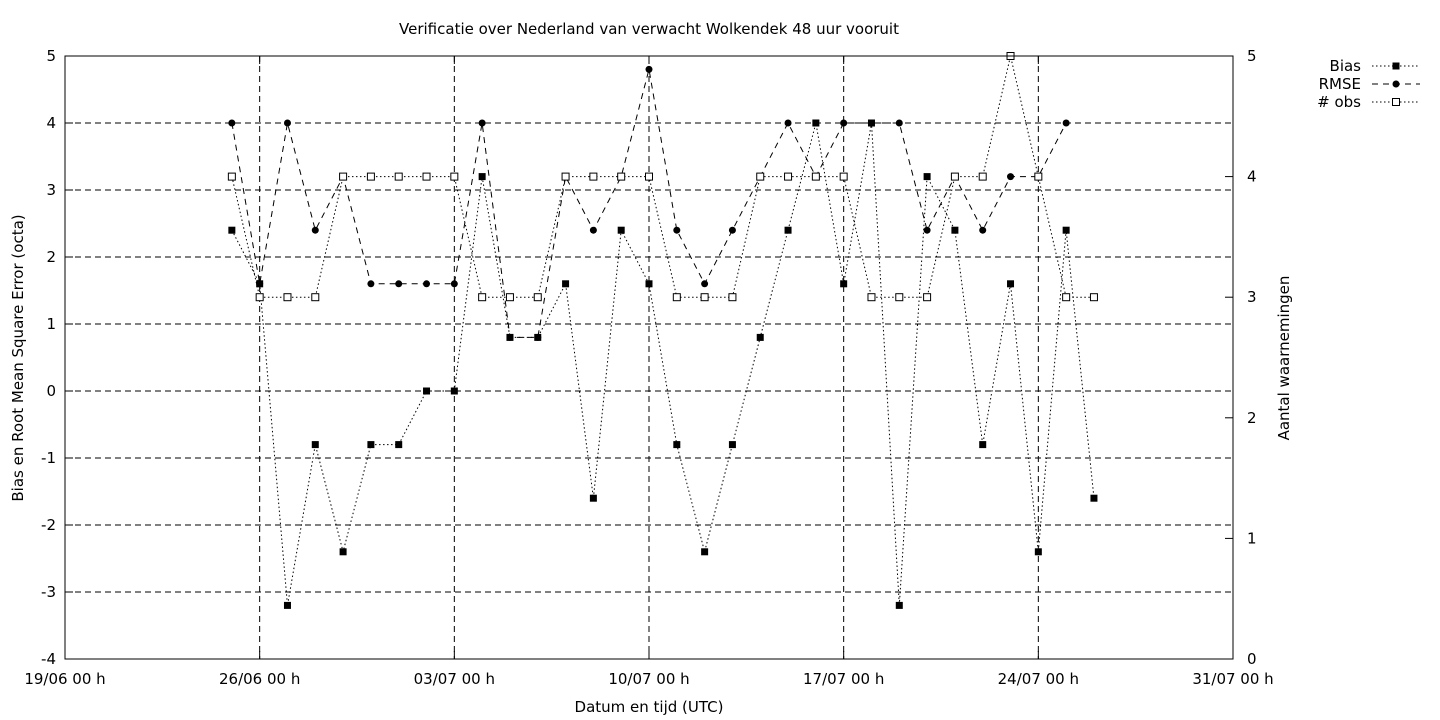  Describe the element at coordinates (843, 679) in the screenshot. I see `x-tick-label: 17/07 00 h` at that location.